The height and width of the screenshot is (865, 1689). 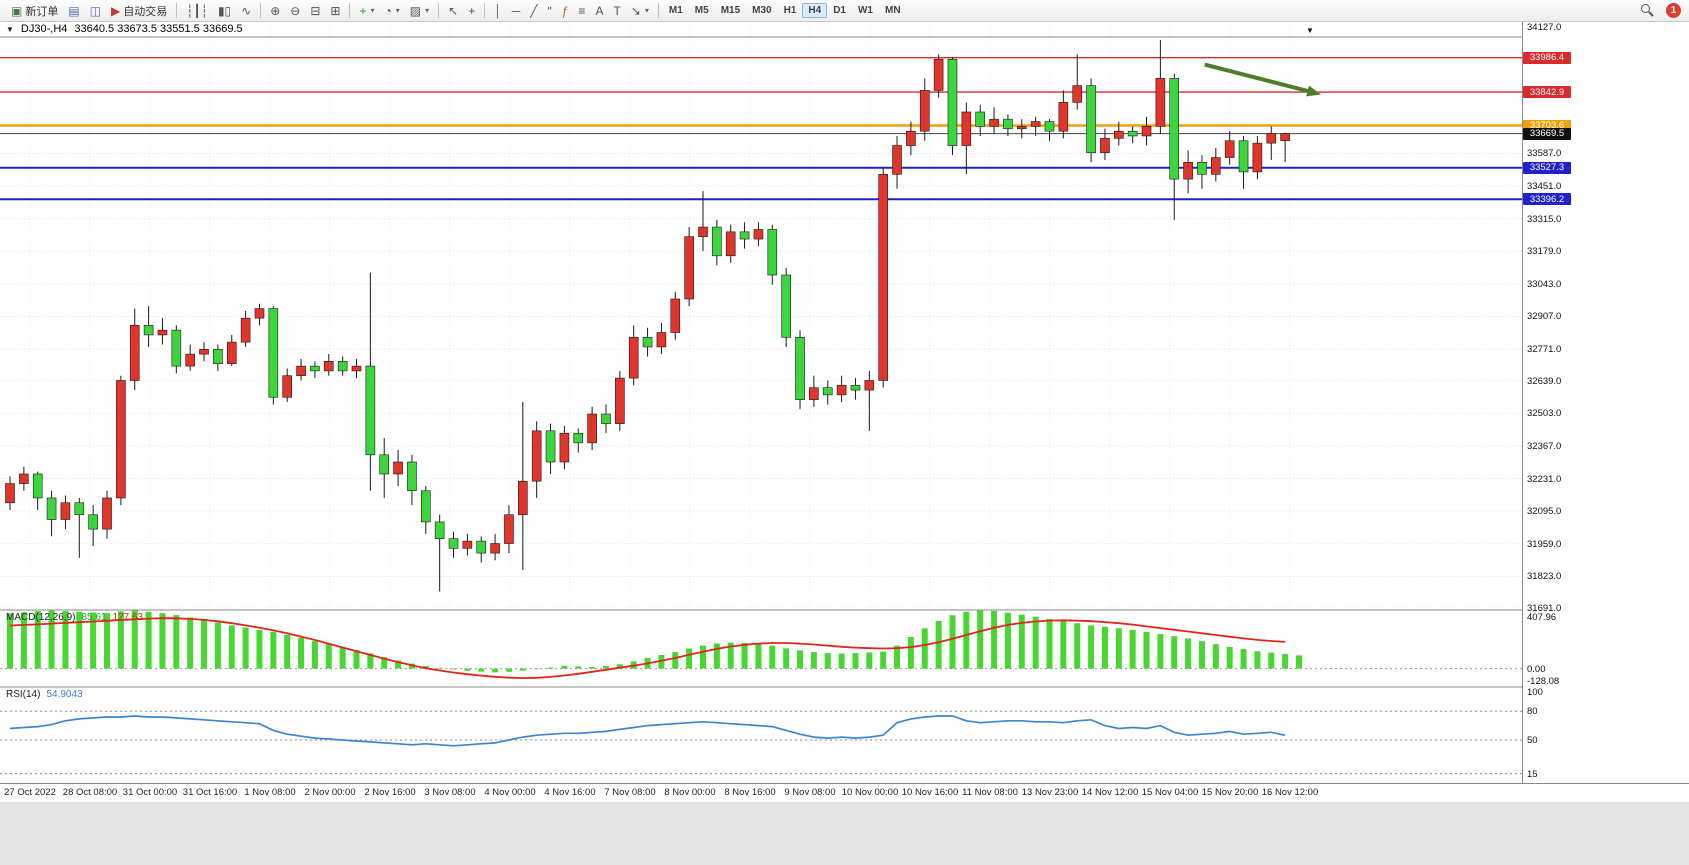 I want to click on fibonacci-button: ƒ, so click(x=565, y=11).